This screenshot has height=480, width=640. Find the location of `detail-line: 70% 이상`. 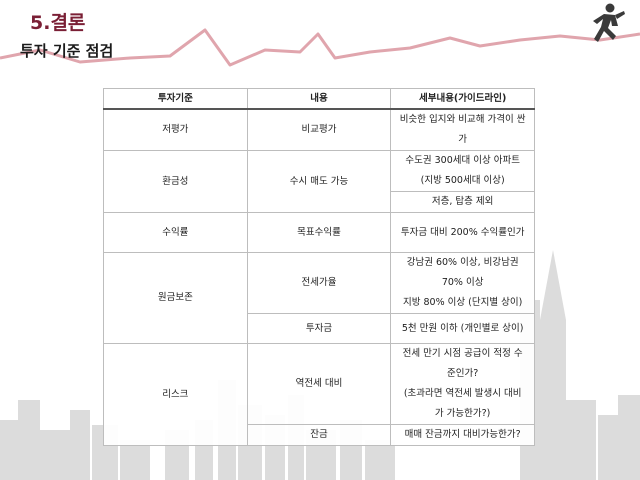

detail-line: 70% 이상 is located at coordinates (462, 282).